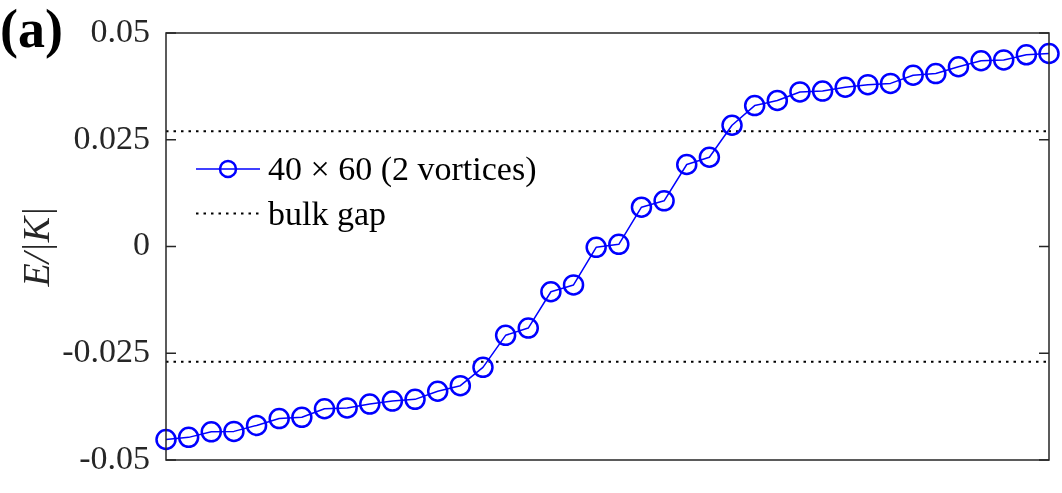 The width and height of the screenshot is (1062, 493). What do you see at coordinates (120, 30) in the screenshot?
I see `y-tick-label: 0.05` at bounding box center [120, 30].